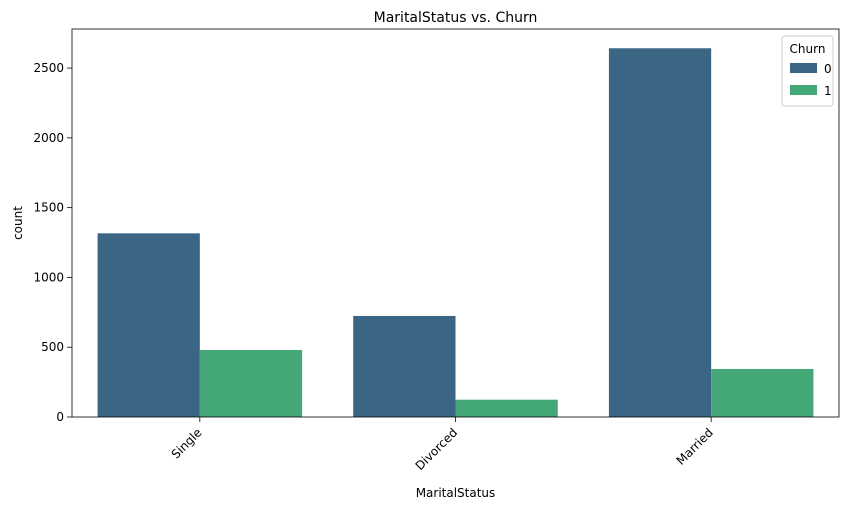 This screenshot has height=510, width=859. What do you see at coordinates (437, 449) in the screenshot?
I see `x-tick-label: Divorced` at bounding box center [437, 449].